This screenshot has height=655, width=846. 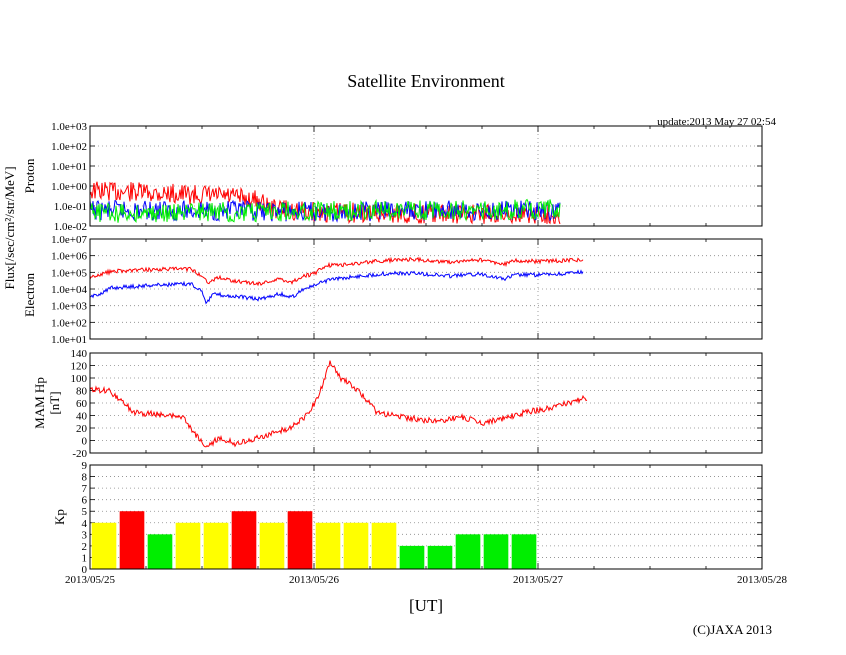 I want to click on y-tick-label: 20, so click(x=82, y=429).